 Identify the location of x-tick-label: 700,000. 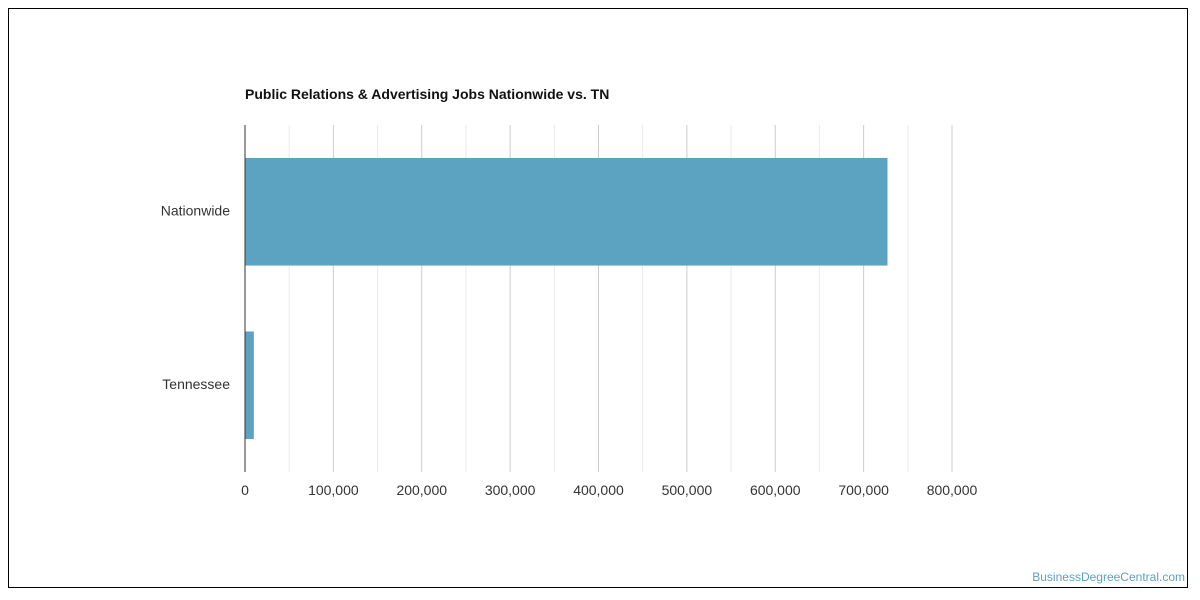
(863, 490).